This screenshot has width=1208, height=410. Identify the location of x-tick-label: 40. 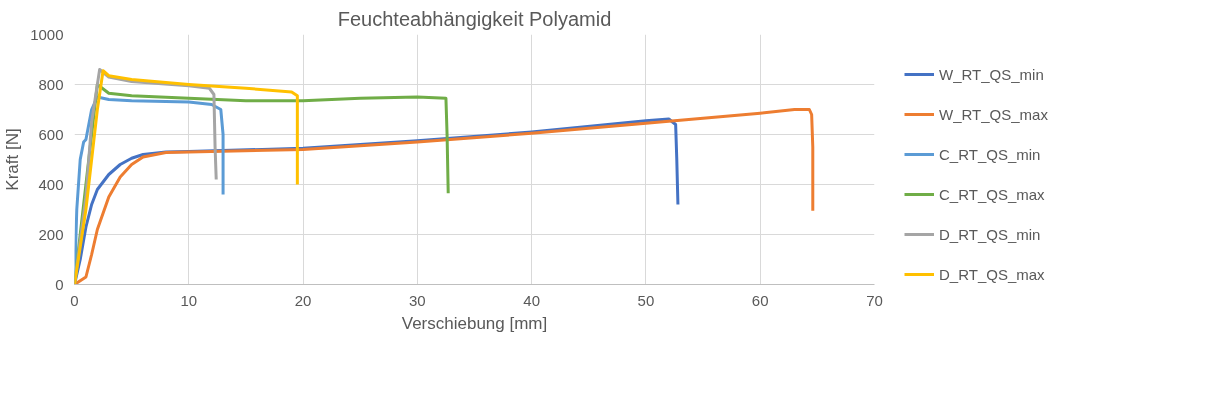
(531, 300).